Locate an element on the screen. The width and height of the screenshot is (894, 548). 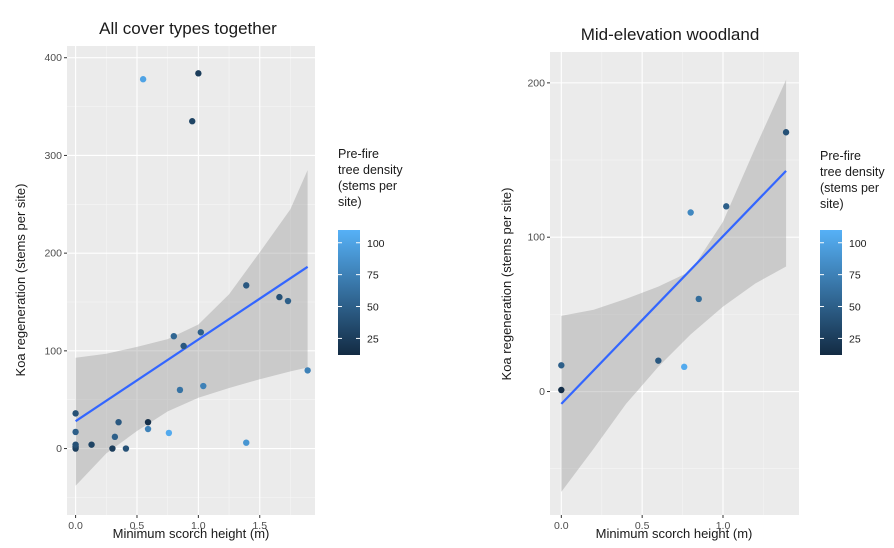
chart-title: Mid-elevation woodland is located at coordinates (670, 34).